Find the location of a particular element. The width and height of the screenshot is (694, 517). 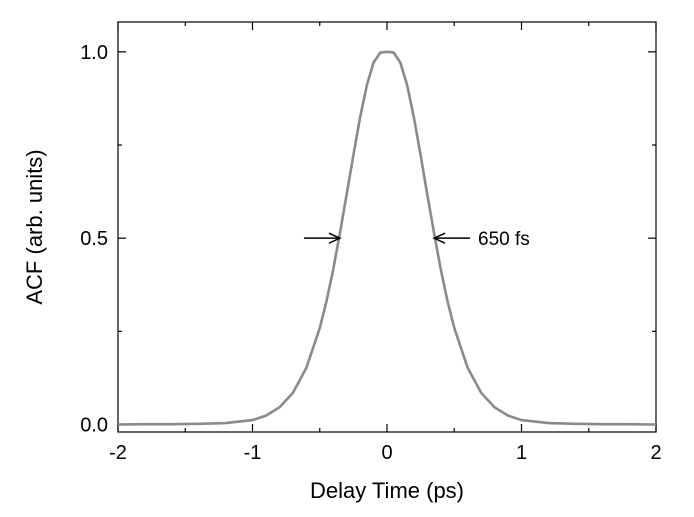

y-tick-label: 0.0 is located at coordinates (94, 426).